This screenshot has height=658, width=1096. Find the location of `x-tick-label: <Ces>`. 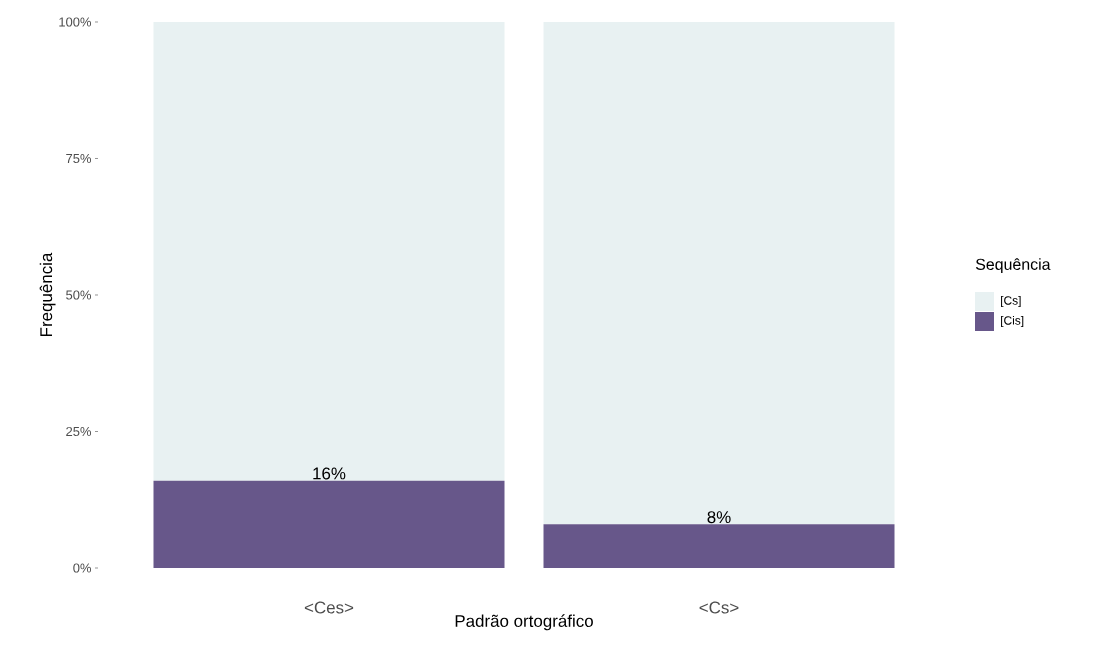

x-tick-label: <Ces> is located at coordinates (329, 607).